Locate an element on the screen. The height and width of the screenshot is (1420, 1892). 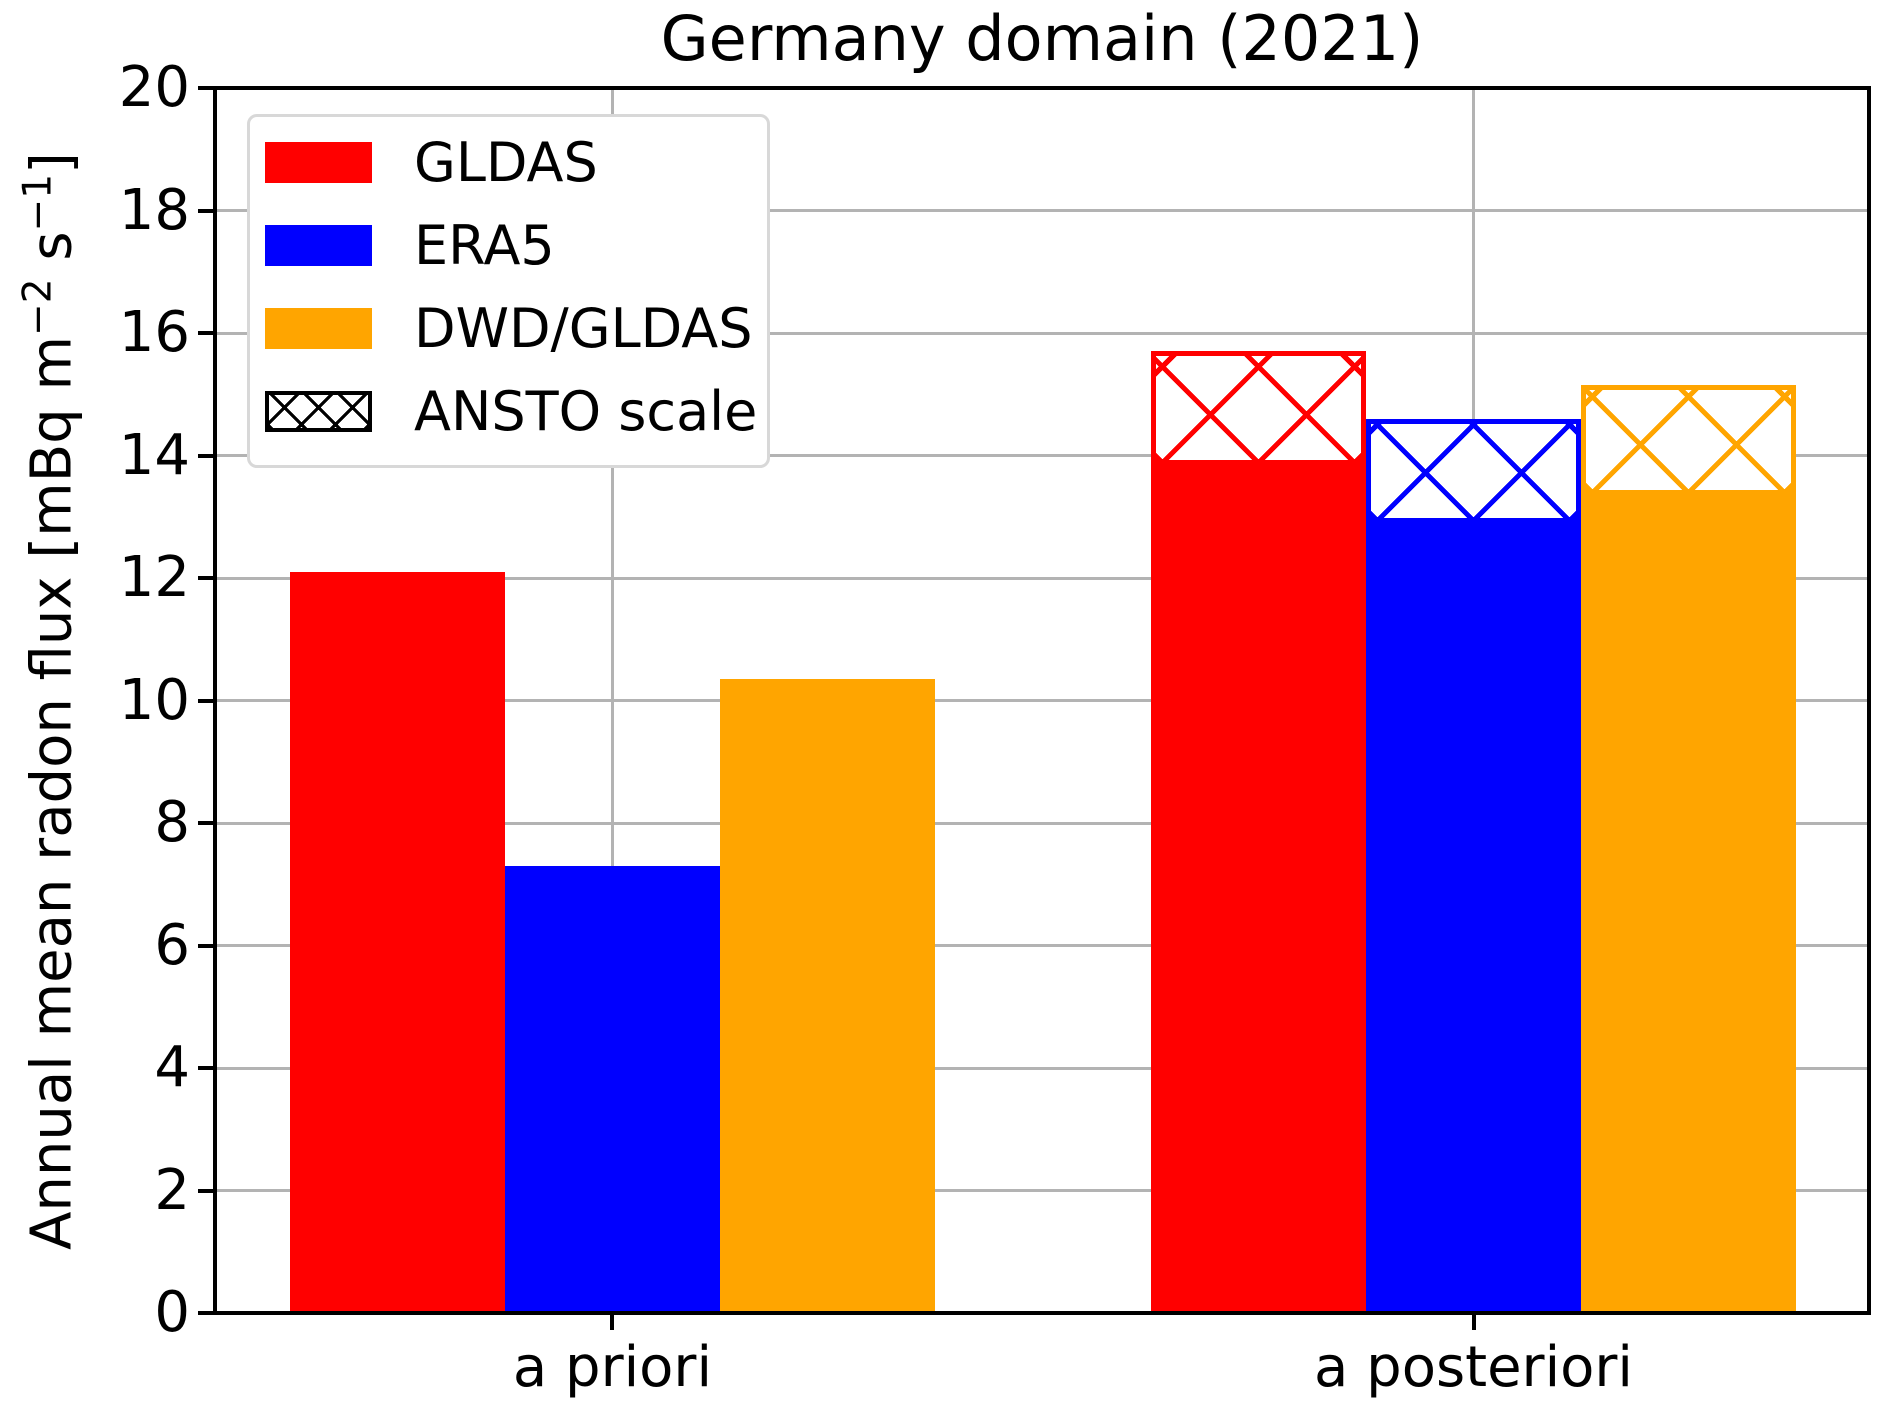
y-tick-label-10: 10 is located at coordinates (154, 700).